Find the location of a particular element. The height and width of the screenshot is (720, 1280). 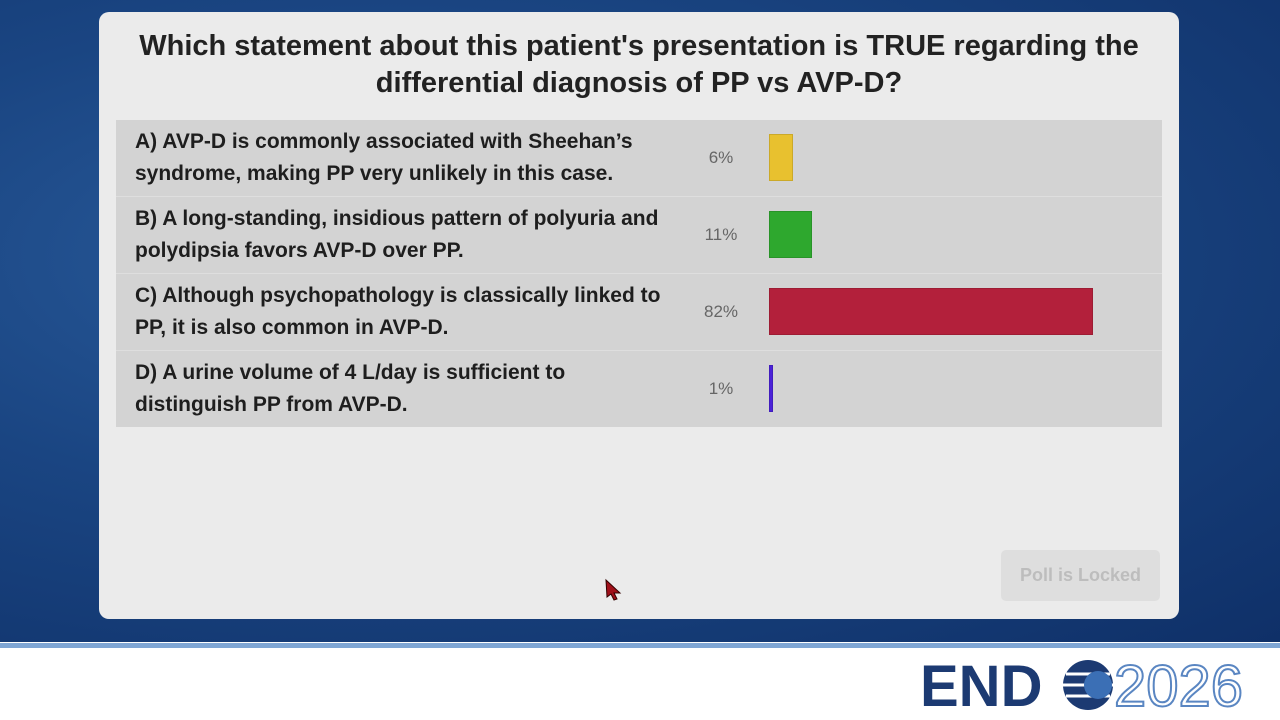

option-percent: 6% is located at coordinates (721, 157).